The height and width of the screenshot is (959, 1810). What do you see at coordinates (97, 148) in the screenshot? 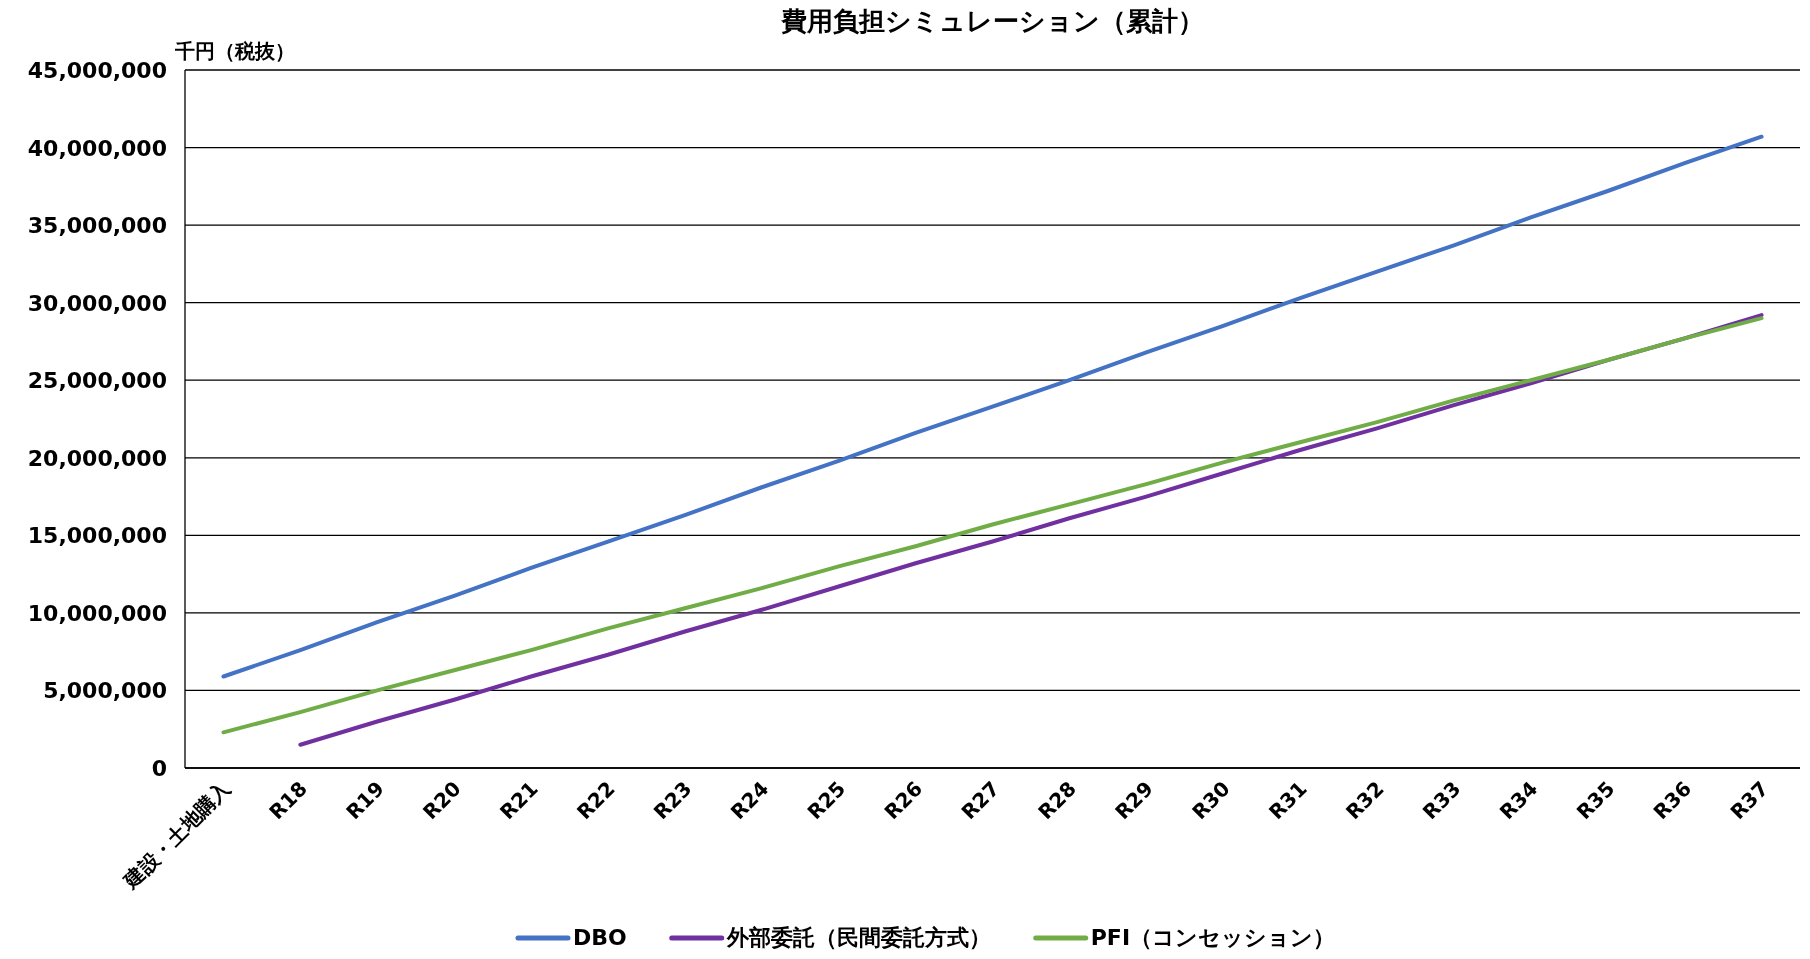
I see `y-tick-label: 40,000,000` at bounding box center [97, 148].